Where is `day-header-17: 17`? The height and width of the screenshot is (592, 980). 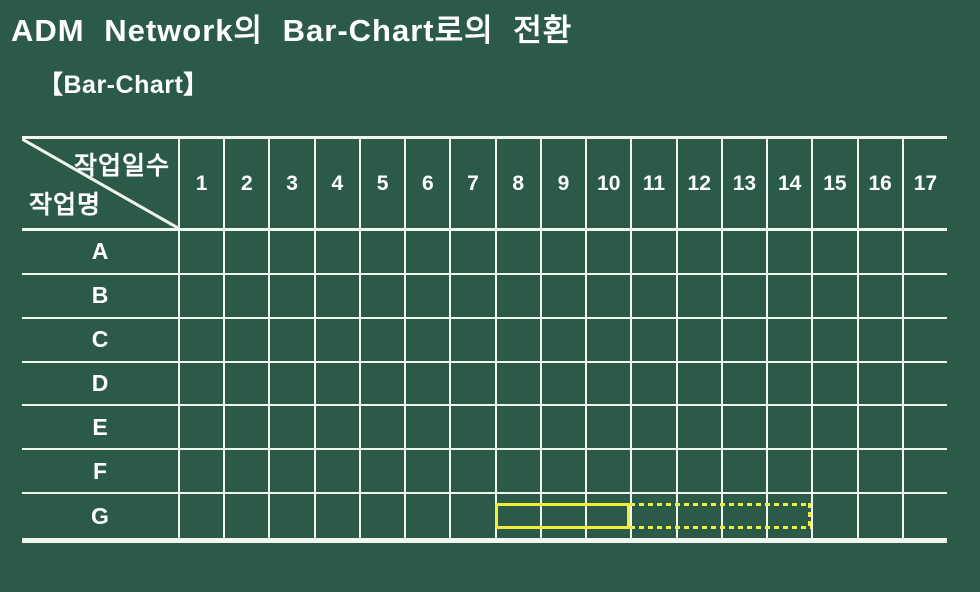
day-header-17: 17 is located at coordinates (924, 185).